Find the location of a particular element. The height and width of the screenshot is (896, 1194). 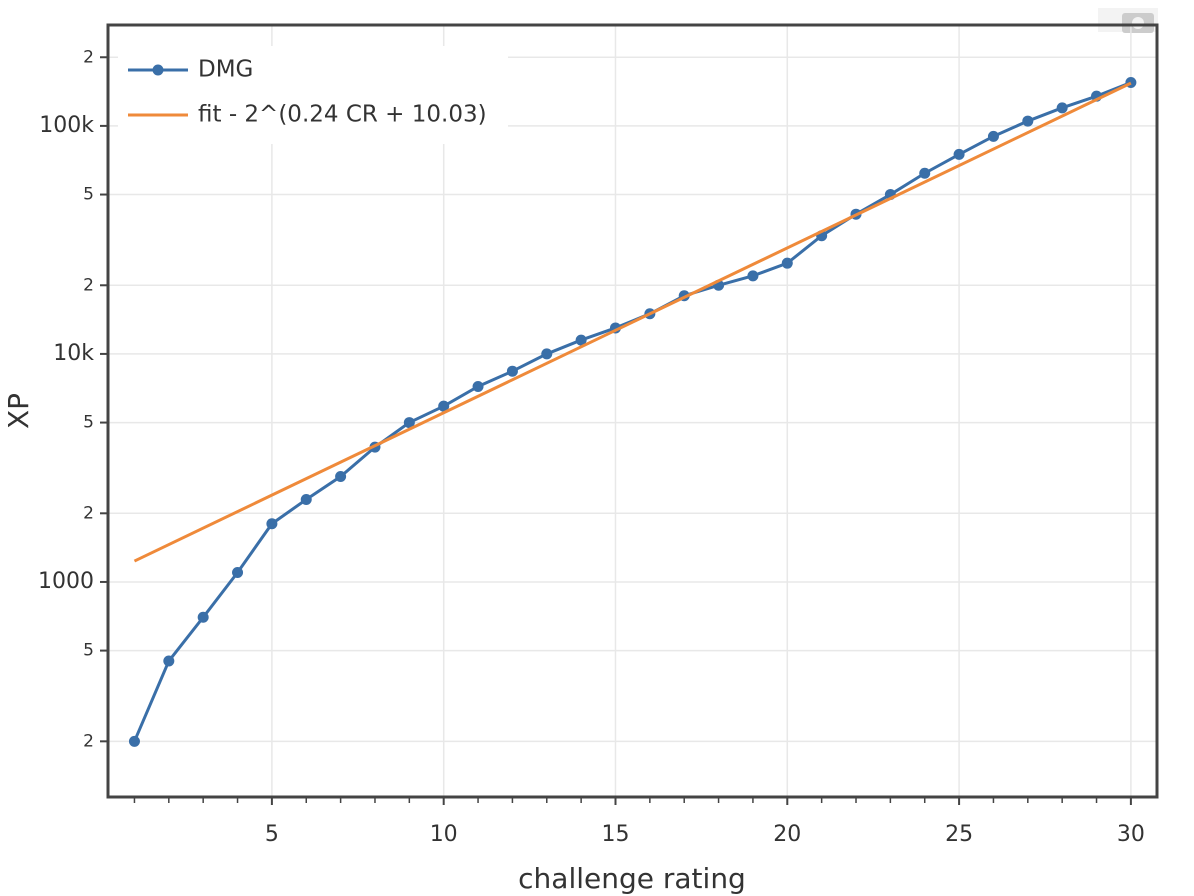

legend-label: fit - 2^(0.24 CR + 10.03) is located at coordinates (342, 115).